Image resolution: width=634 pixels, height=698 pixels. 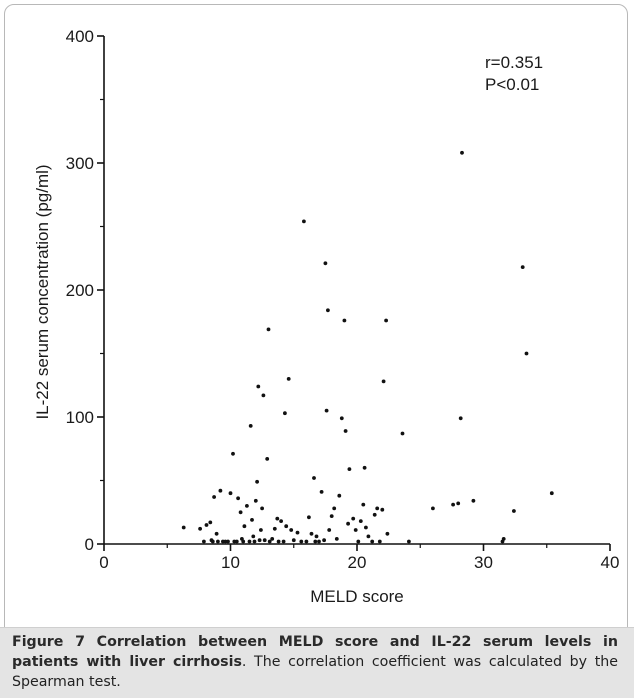 What do you see at coordinates (42, 291) in the screenshot?
I see `y-axis-label: IL-22 serum concentration (pg/ml)` at bounding box center [42, 291].